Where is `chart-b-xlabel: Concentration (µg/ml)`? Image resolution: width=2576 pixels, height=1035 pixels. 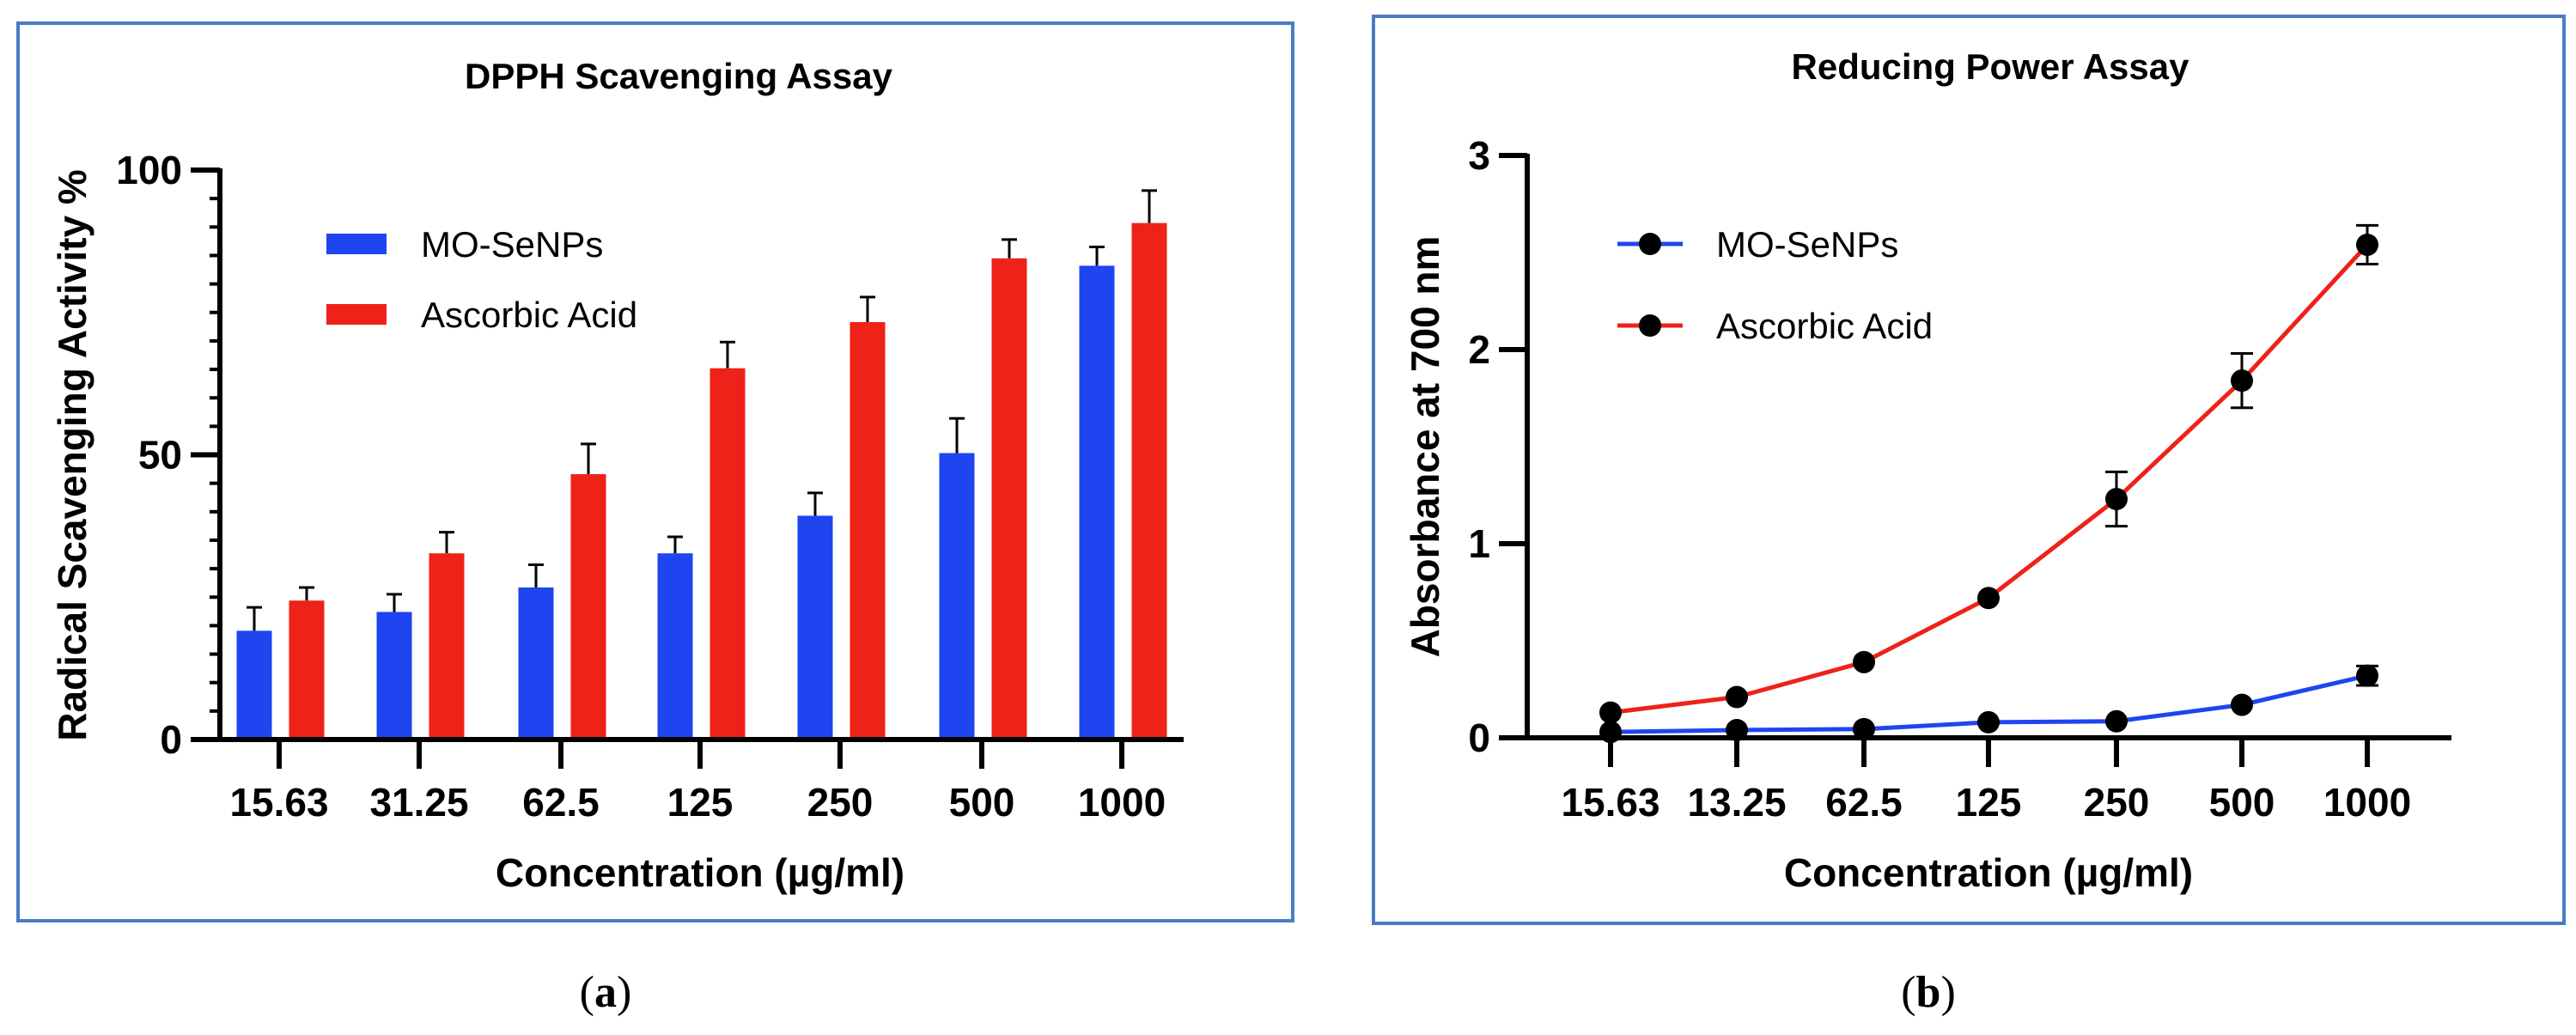
chart-b-xlabel: Concentration (µg/ml) is located at coordinates (1988, 872).